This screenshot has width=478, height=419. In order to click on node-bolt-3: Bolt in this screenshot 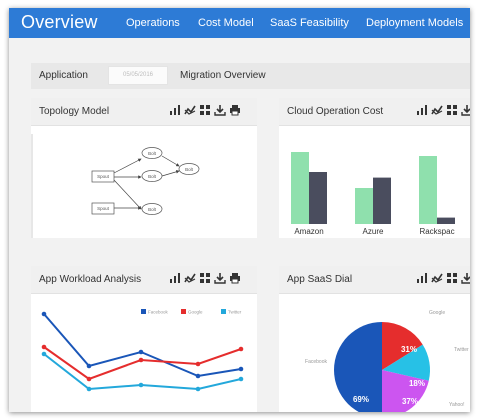, I will do `click(189, 169)`.